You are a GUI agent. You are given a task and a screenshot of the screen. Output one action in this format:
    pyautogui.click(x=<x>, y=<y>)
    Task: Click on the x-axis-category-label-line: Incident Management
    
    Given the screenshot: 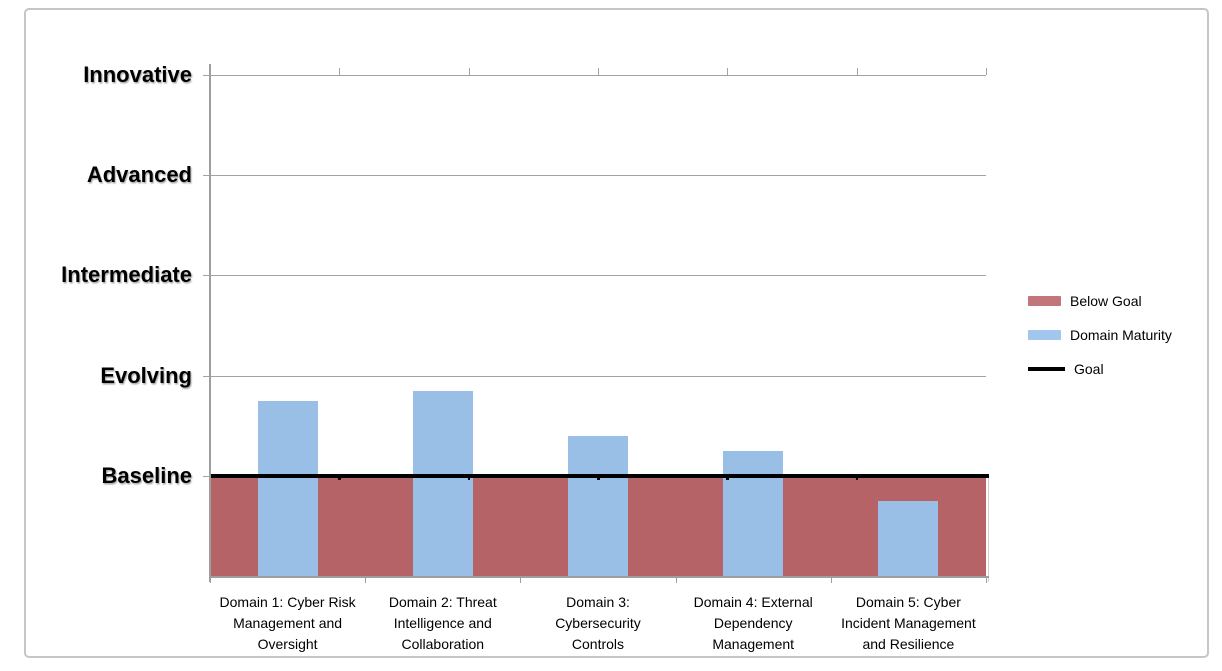 What is the action you would take?
    pyautogui.click(x=908, y=623)
    